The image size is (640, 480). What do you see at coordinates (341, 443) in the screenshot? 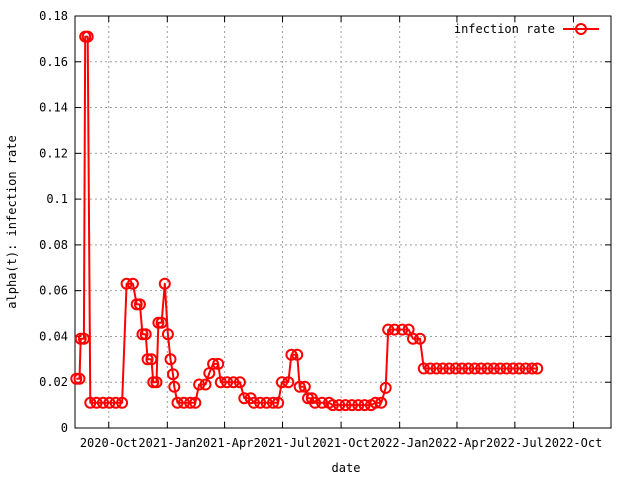
I see `x-tick-label: 2021-Oct` at bounding box center [341, 443].